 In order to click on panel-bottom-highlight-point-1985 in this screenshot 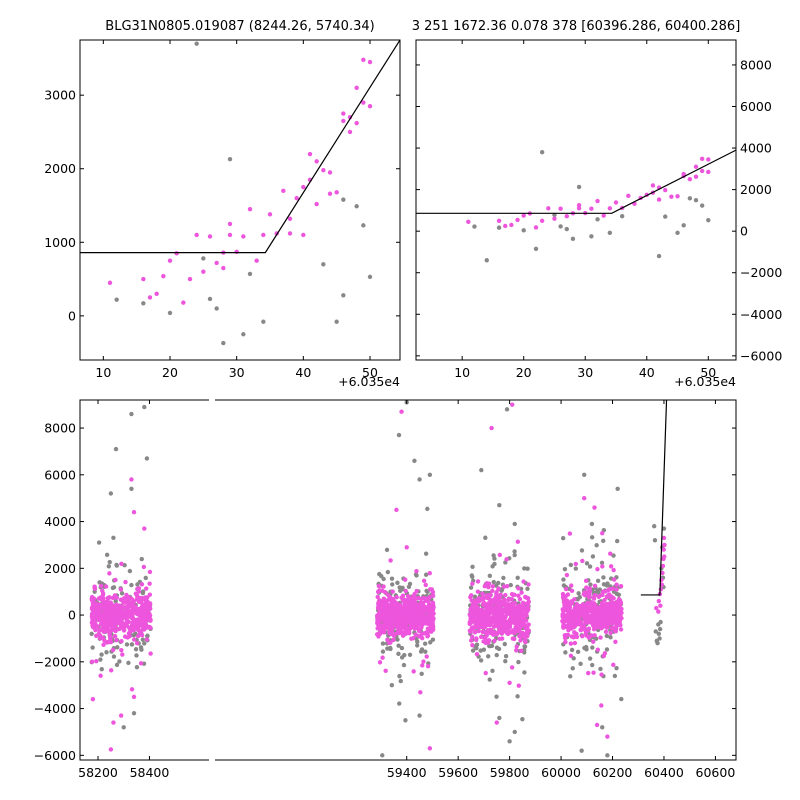, I will do `click(488, 631)`.